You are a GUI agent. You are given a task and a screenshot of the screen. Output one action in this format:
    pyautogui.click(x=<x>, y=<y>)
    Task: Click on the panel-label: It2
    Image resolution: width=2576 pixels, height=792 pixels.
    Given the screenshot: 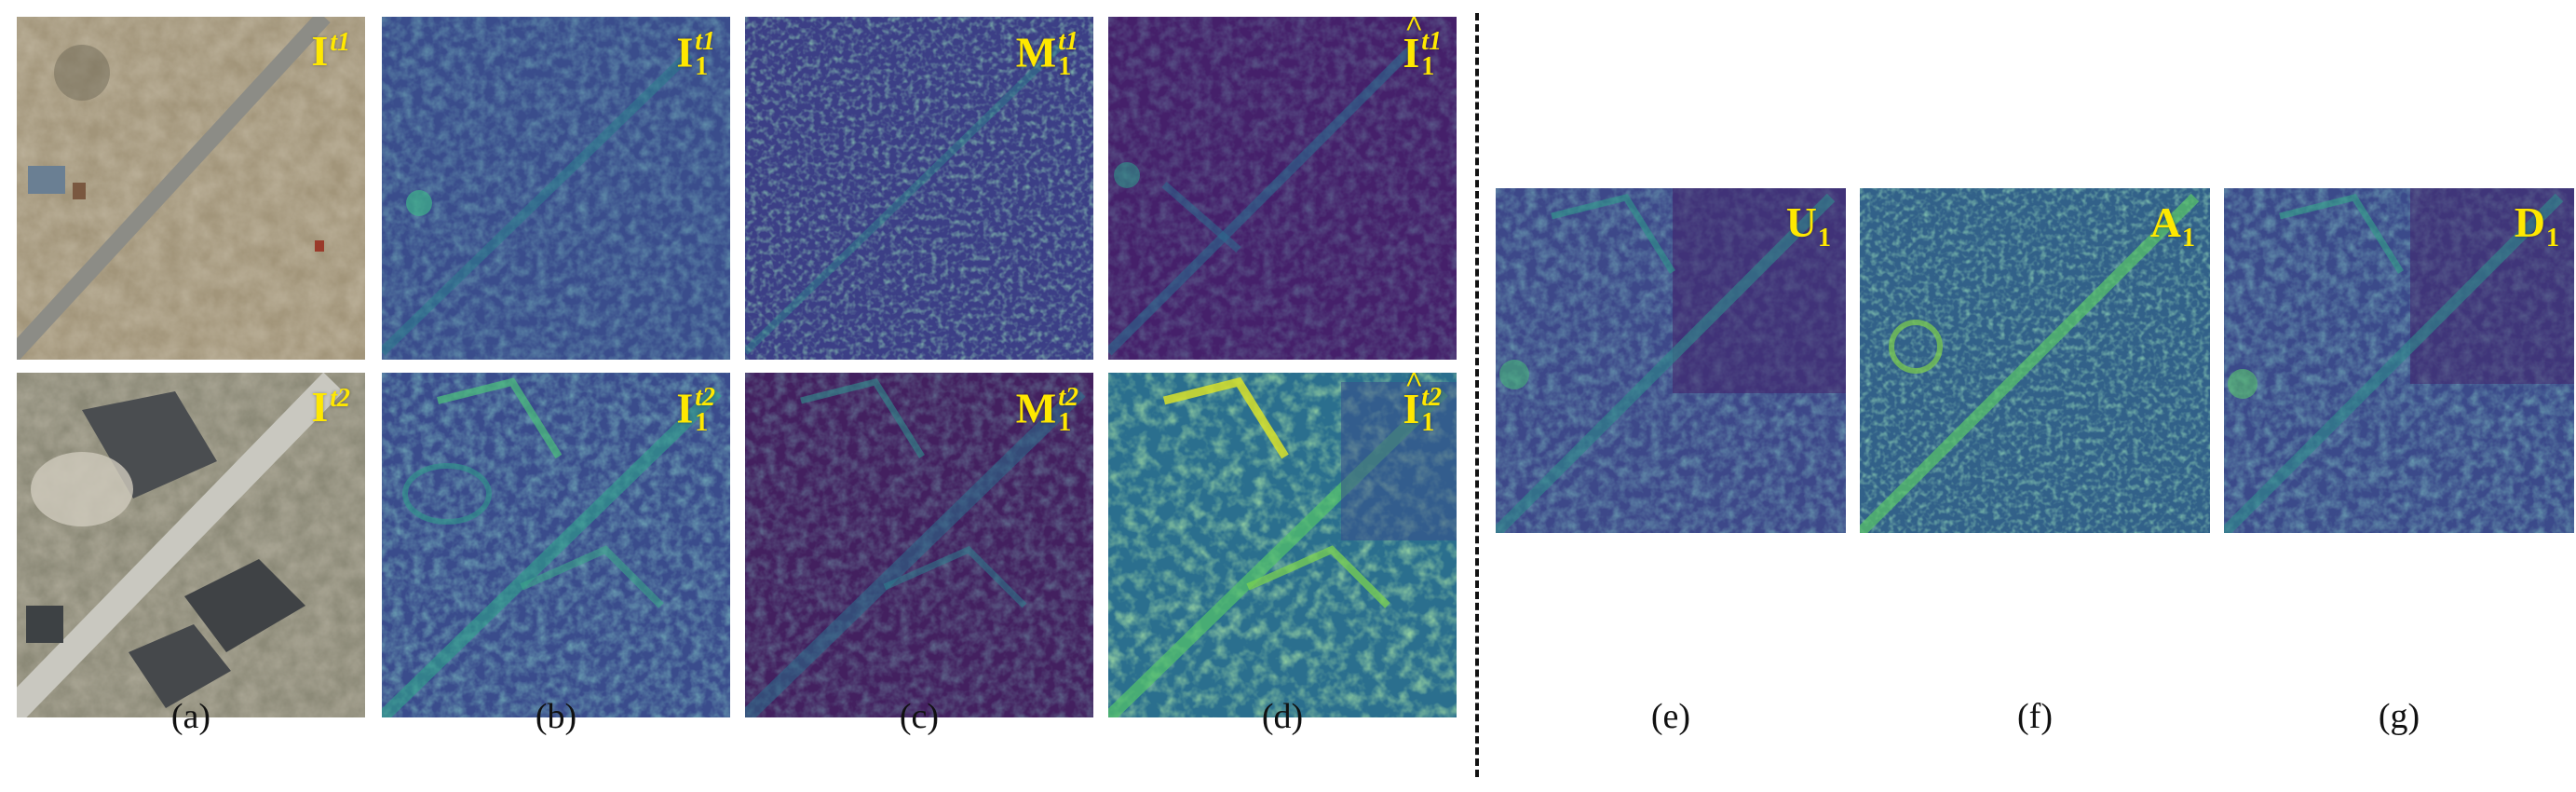 What is the action you would take?
    pyautogui.click(x=330, y=408)
    